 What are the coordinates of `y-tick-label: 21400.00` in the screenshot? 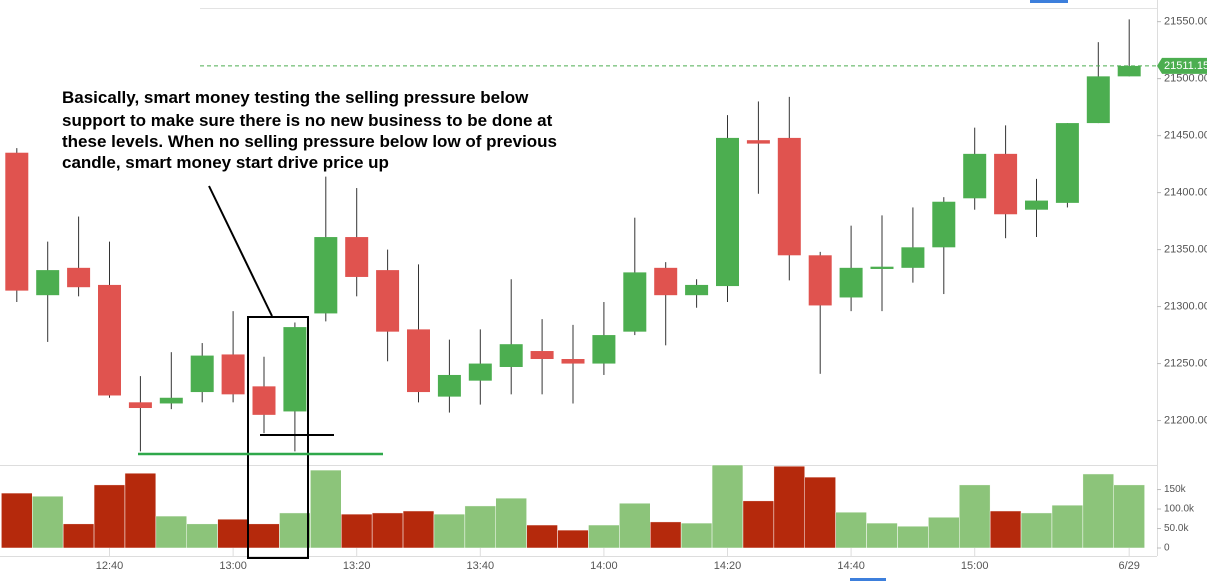 It's located at (1185, 193).